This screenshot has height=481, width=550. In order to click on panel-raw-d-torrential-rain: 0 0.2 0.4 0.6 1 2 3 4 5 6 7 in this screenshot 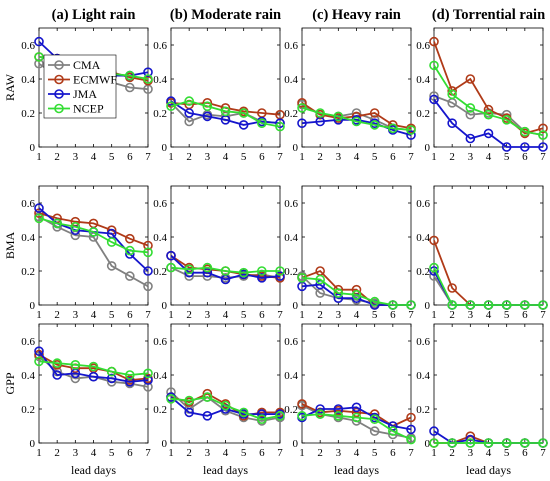, I will do `click(482, 95)`.